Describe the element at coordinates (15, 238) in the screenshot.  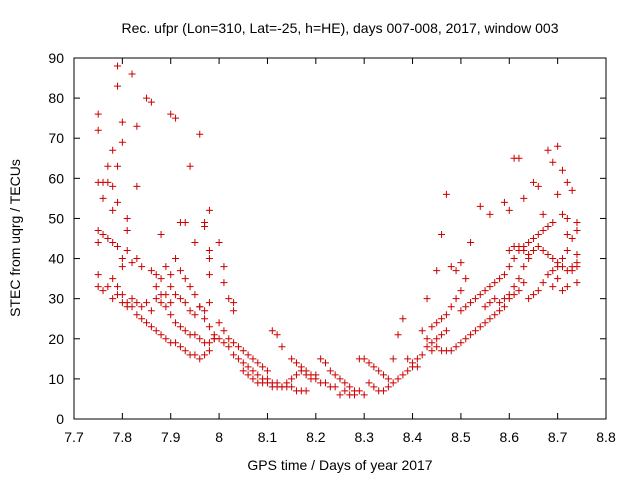
I see `y-axis-label: STEC from uqrg / TECUs` at that location.